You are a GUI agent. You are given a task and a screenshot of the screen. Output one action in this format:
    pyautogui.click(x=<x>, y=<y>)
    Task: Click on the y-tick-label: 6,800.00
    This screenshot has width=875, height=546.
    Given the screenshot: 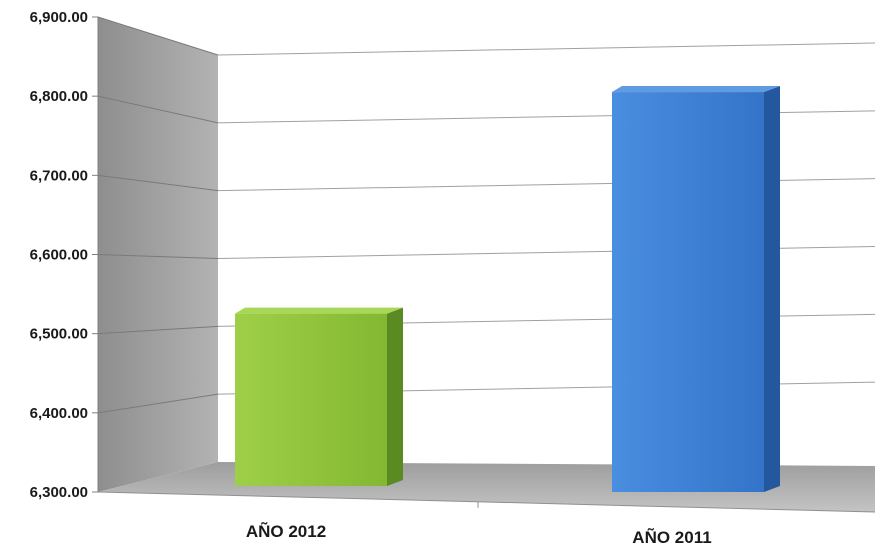 What is the action you would take?
    pyautogui.click(x=59, y=96)
    